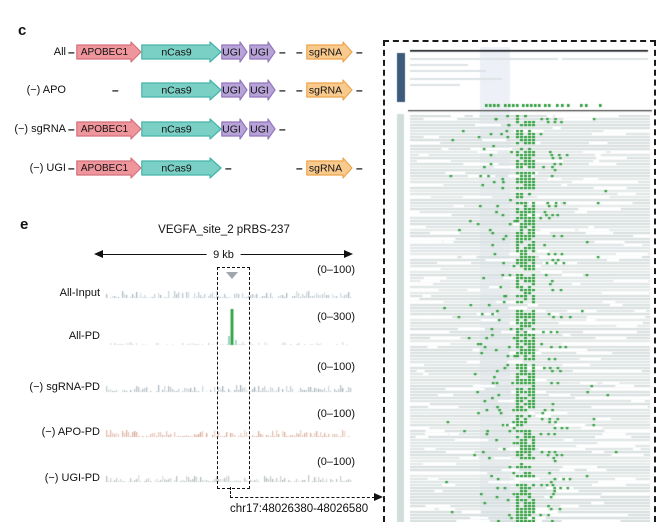  I want to click on track-range-0: (0–100), so click(336, 270).